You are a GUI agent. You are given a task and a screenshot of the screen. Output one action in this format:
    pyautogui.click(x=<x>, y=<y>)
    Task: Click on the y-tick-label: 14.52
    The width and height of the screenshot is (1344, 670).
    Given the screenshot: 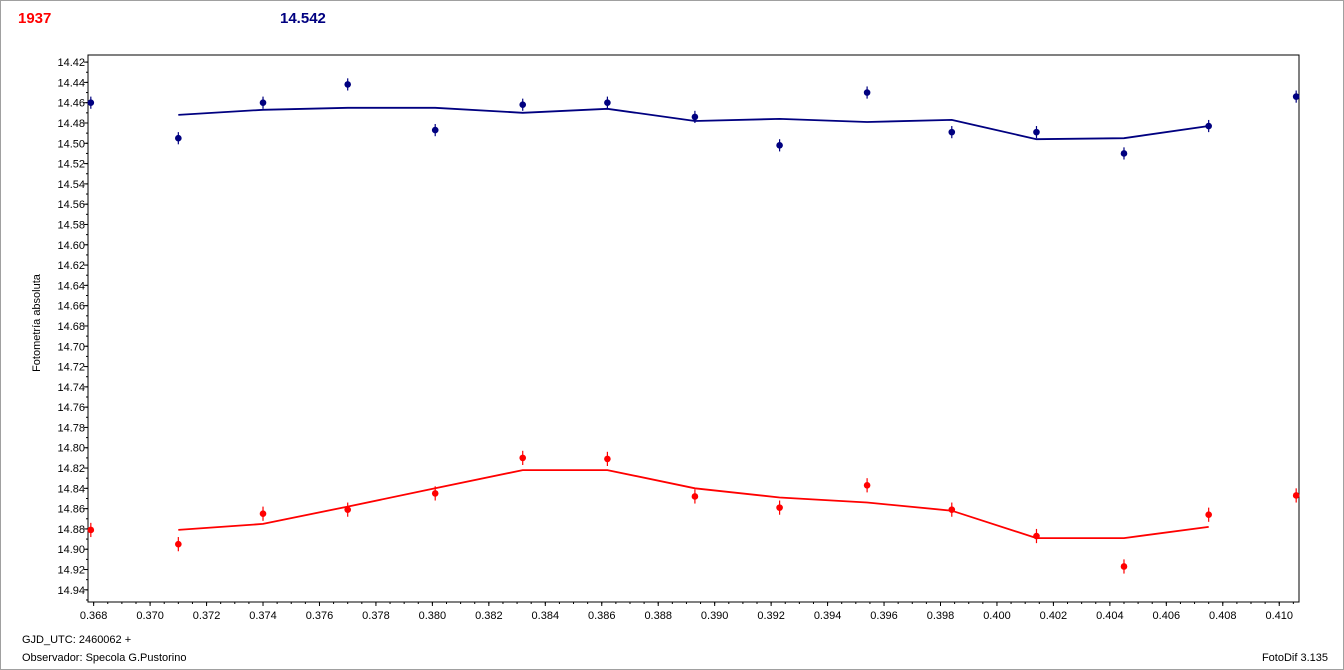 What is the action you would take?
    pyautogui.click(x=71, y=165)
    